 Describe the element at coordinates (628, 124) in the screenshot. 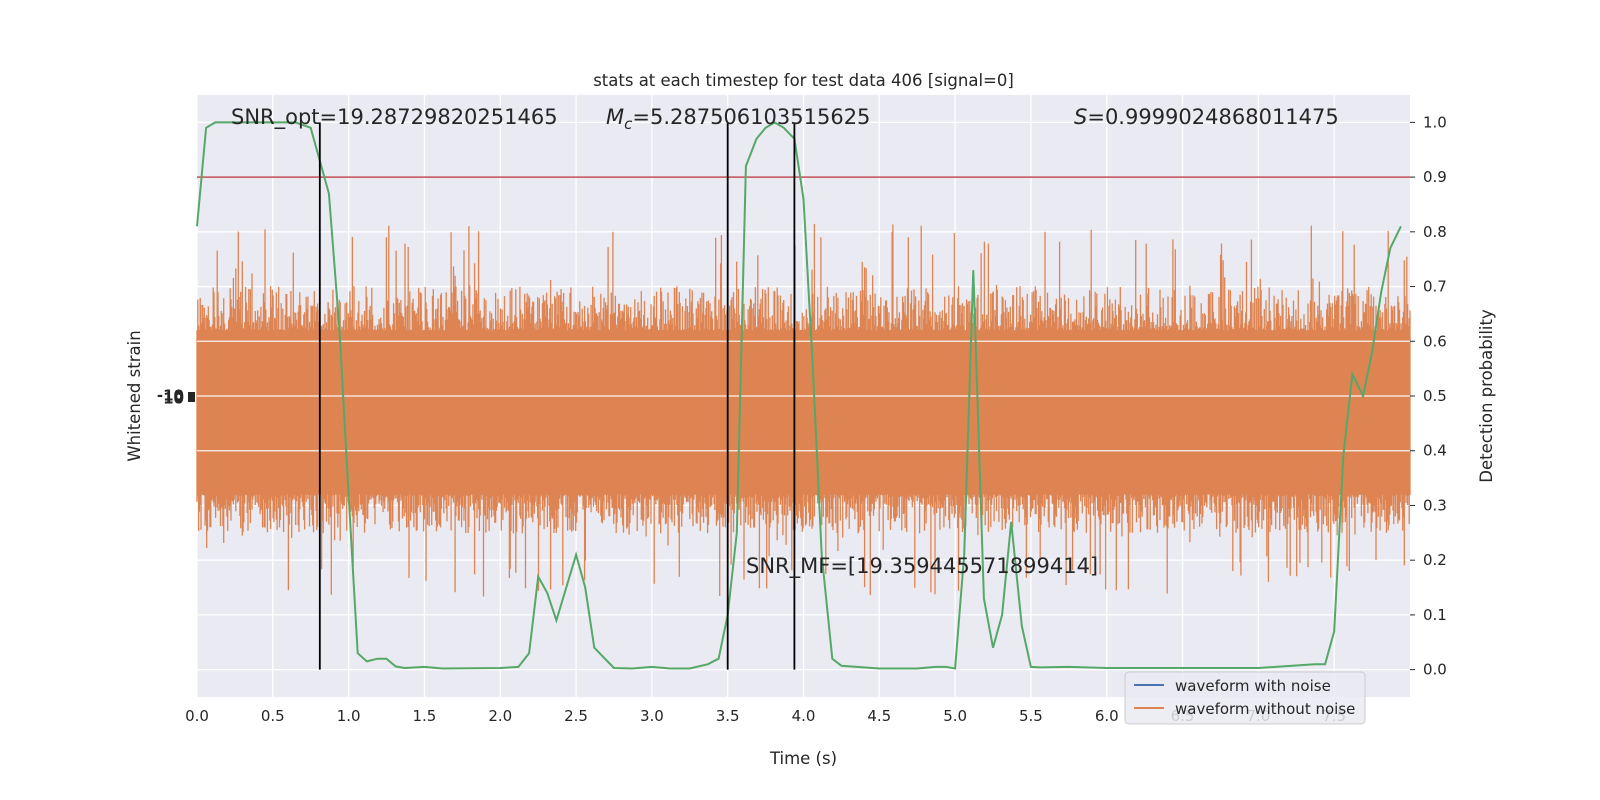

I see `mc-subscript: c` at that location.